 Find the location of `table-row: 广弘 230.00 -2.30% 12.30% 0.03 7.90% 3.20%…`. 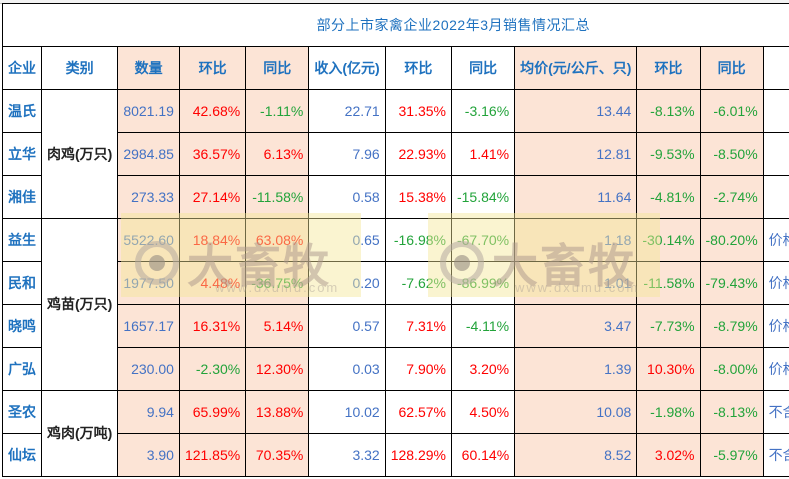

table-row: 广弘 230.00 -2.30% 12.30% 0.03 7.90% 3.20%… is located at coordinates (395, 369).